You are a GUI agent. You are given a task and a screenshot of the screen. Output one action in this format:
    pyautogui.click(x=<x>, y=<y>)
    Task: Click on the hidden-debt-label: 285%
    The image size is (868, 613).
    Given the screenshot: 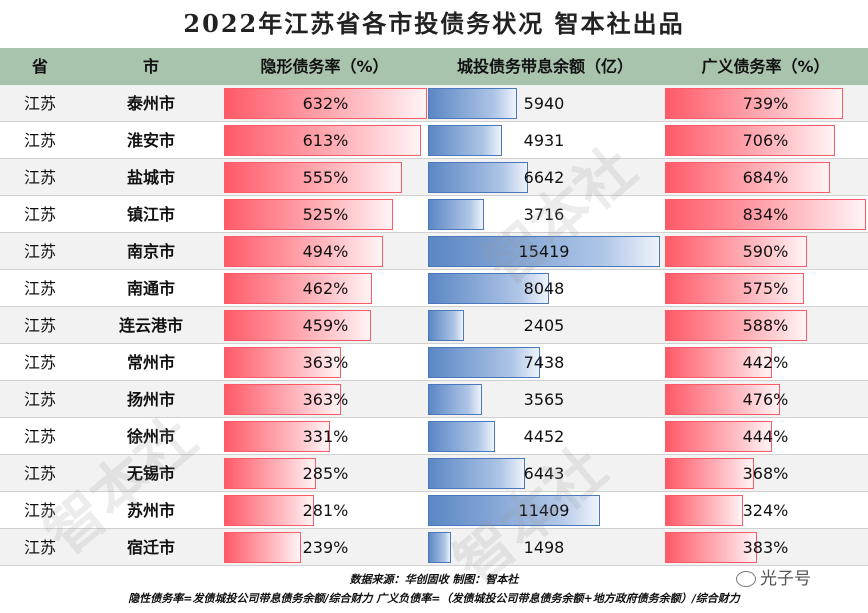 What is the action you would take?
    pyautogui.click(x=325, y=473)
    